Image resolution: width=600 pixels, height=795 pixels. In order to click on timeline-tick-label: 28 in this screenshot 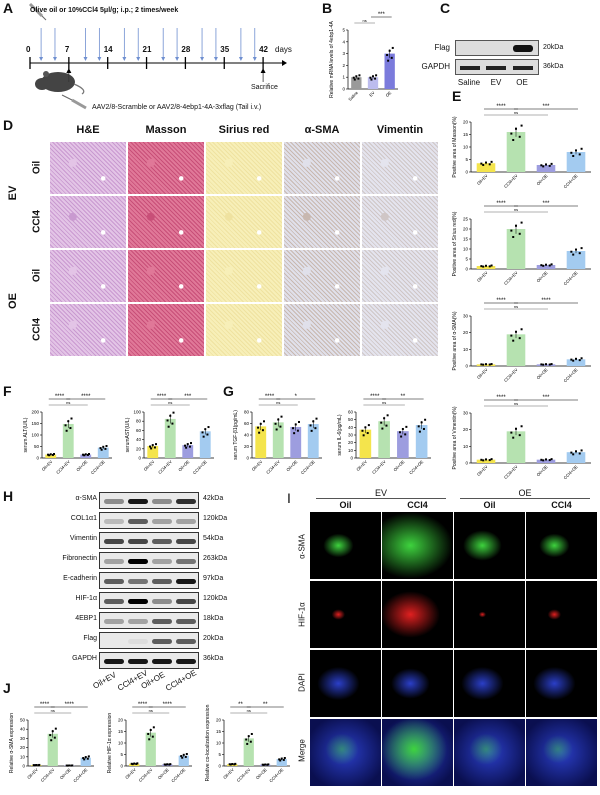, I will do `click(185, 49)`.